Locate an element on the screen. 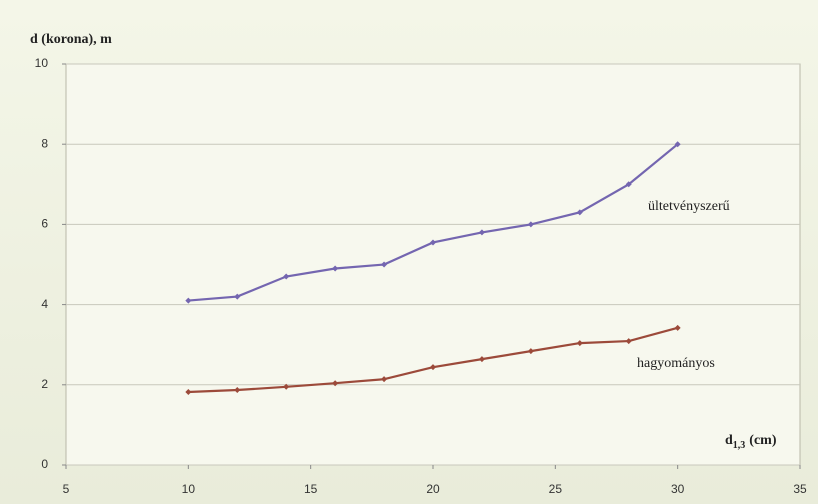 The width and height of the screenshot is (818, 504). y-tick-label: 8 is located at coordinates (44, 143).